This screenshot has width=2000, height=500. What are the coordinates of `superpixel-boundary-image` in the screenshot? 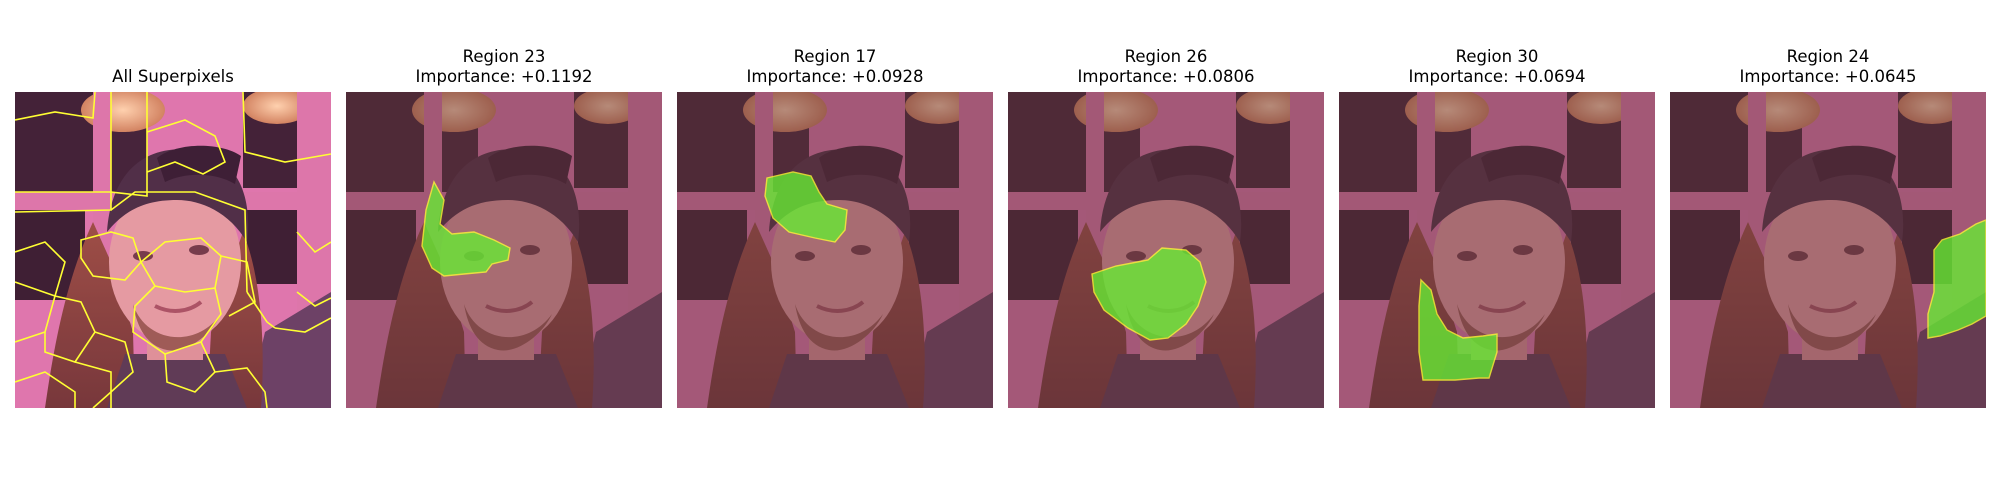 It's located at (173, 250).